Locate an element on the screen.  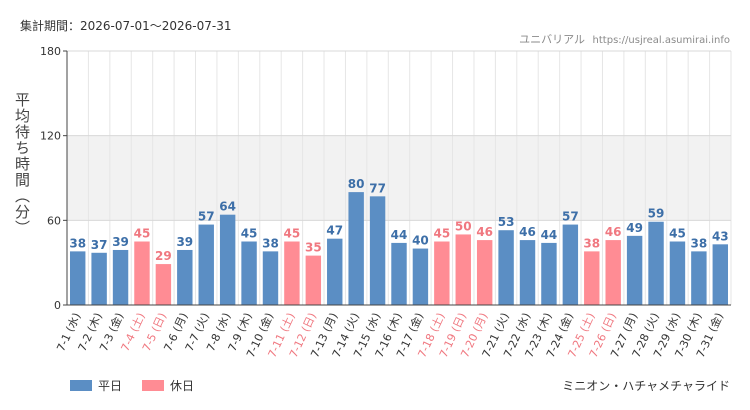
bar-value-label: 64 is located at coordinates (227, 207).